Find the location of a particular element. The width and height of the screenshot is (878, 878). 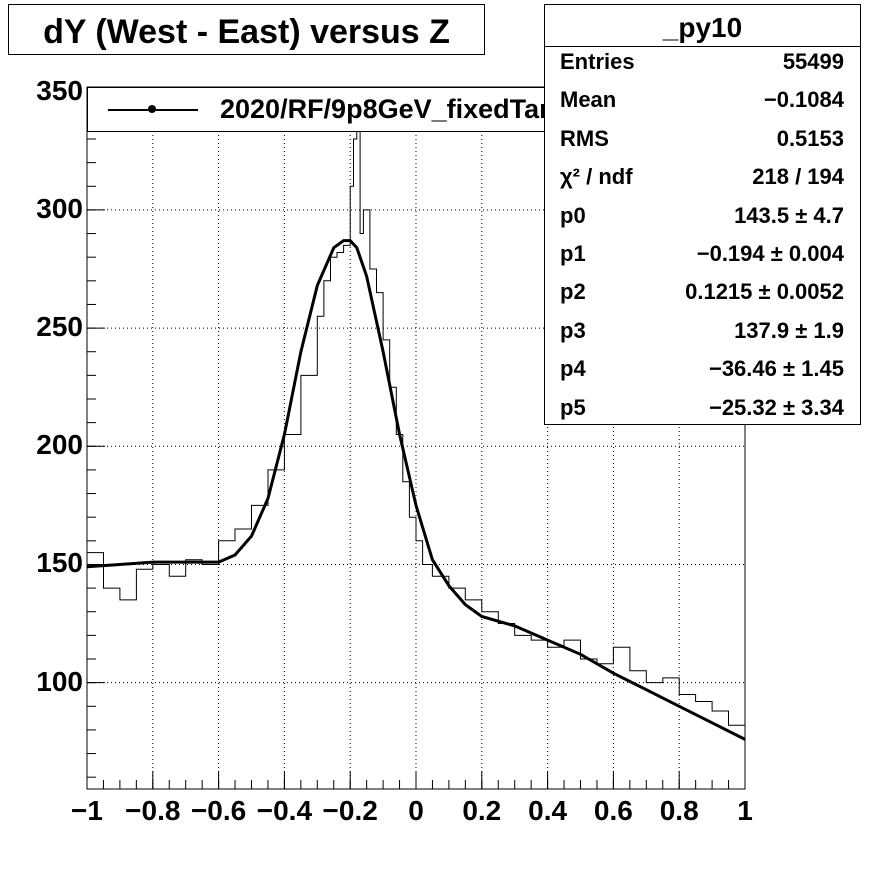

stats-value: 143.5 ± 4.7 is located at coordinates (789, 215).